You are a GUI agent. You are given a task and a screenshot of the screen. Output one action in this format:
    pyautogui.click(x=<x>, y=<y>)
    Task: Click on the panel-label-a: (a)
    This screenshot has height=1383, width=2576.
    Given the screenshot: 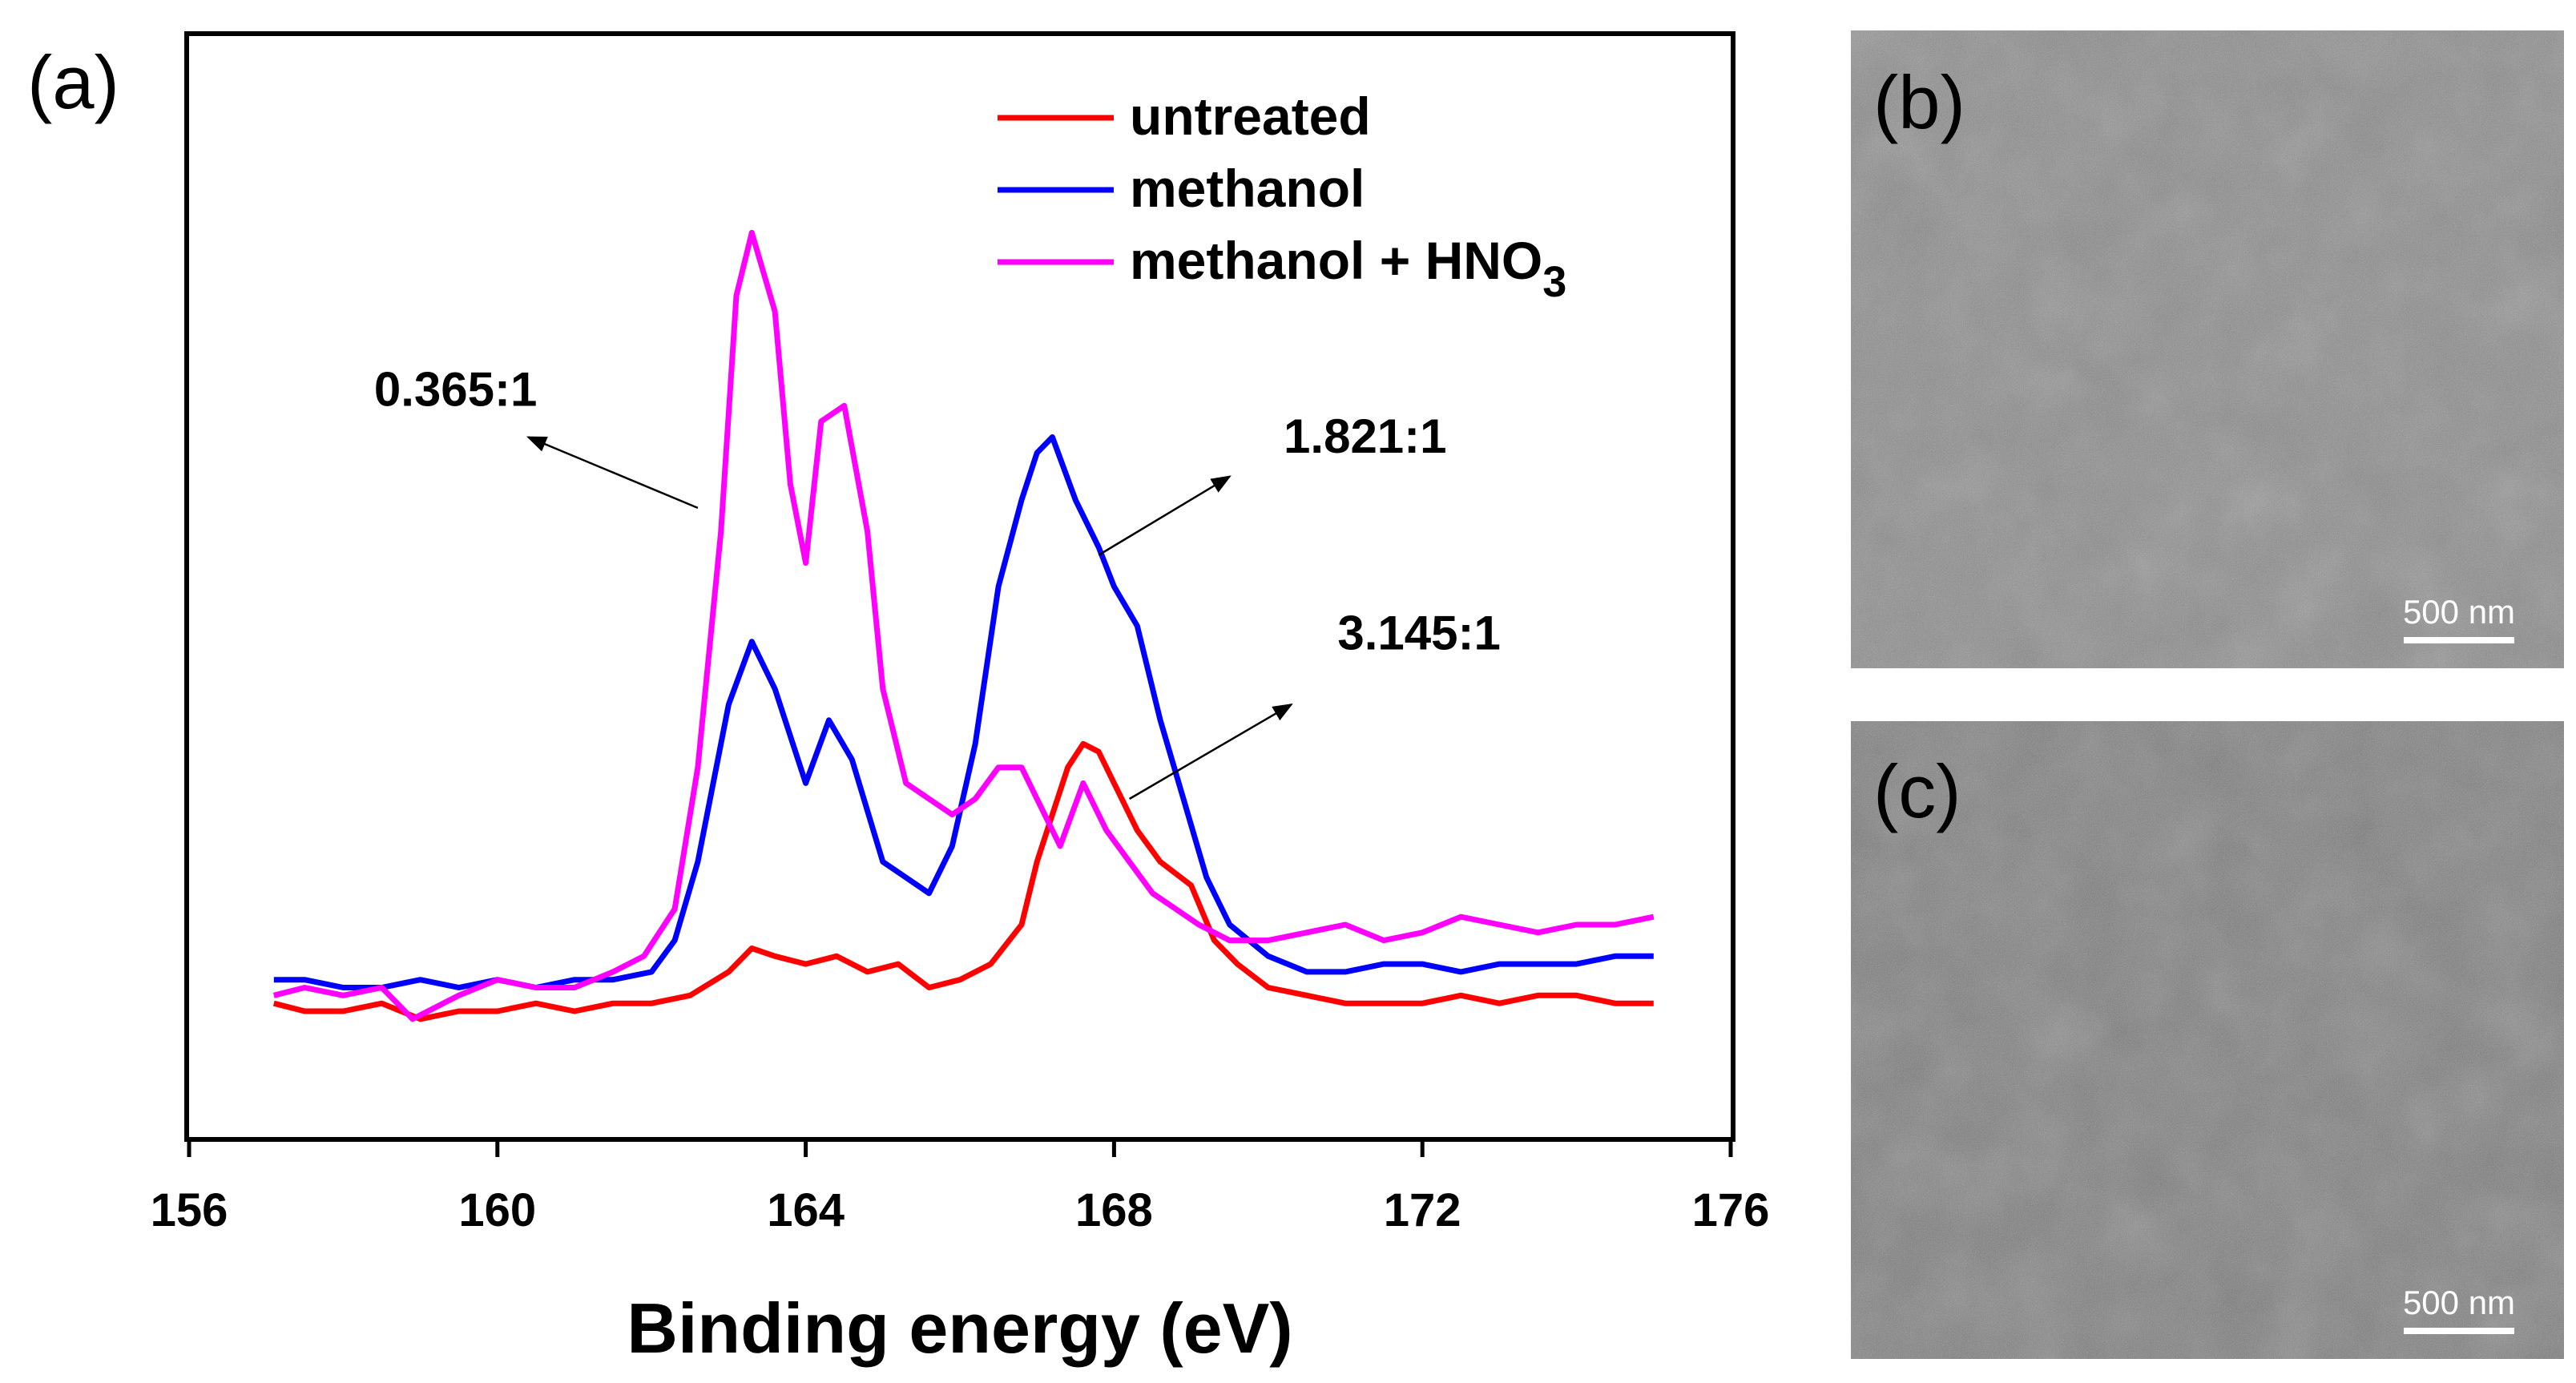 What is the action you would take?
    pyautogui.click(x=73, y=82)
    